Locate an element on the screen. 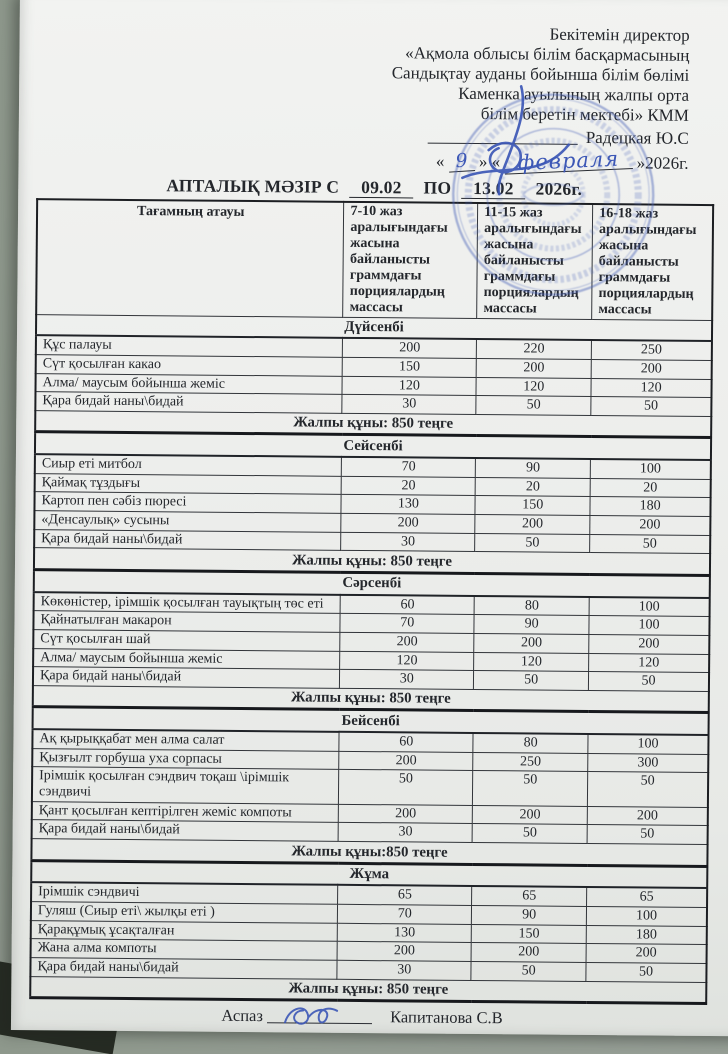  cook-signature-line is located at coordinates (319, 1016).